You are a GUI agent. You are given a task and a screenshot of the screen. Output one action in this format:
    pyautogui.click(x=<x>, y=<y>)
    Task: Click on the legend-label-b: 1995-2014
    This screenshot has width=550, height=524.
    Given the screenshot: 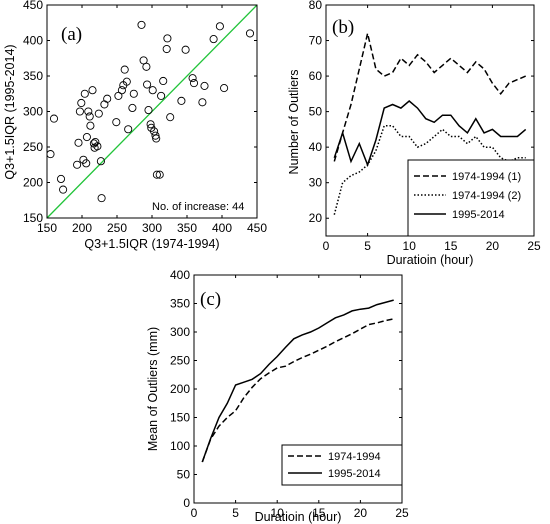 What is the action you would take?
    pyautogui.click(x=478, y=215)
    